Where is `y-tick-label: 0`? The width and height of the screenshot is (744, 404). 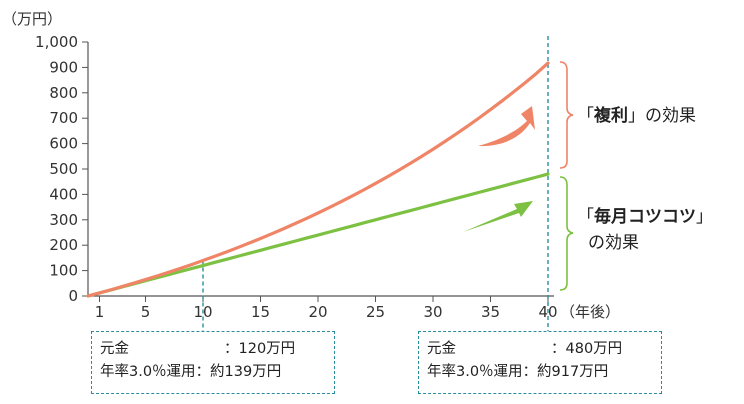
y-tick-label: 0 is located at coordinates (73, 296).